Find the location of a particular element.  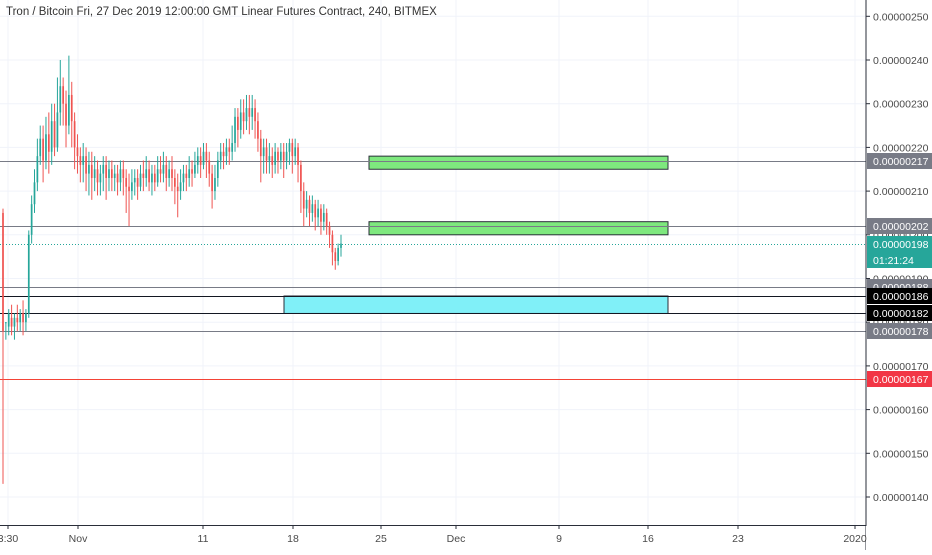

zones is located at coordinates (476, 234).